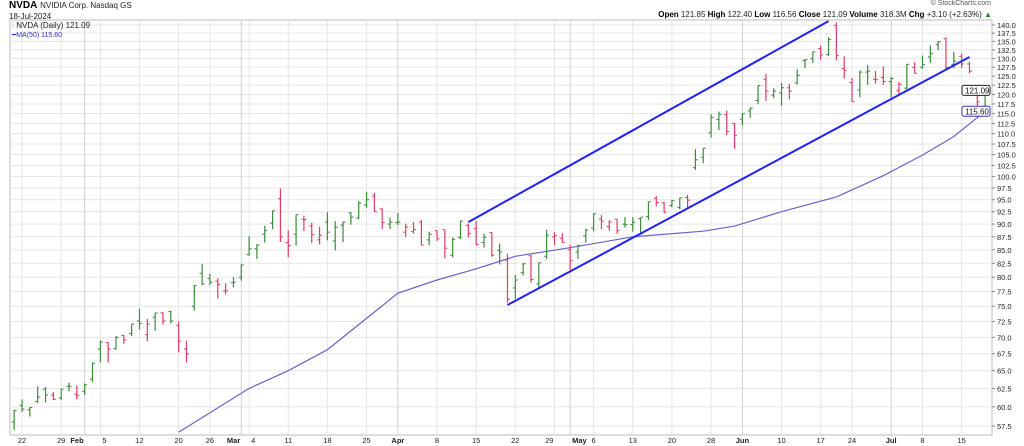 The width and height of the screenshot is (1024, 446). Describe the element at coordinates (1006, 134) in the screenshot. I see `y-tick-label: 110.0` at that location.